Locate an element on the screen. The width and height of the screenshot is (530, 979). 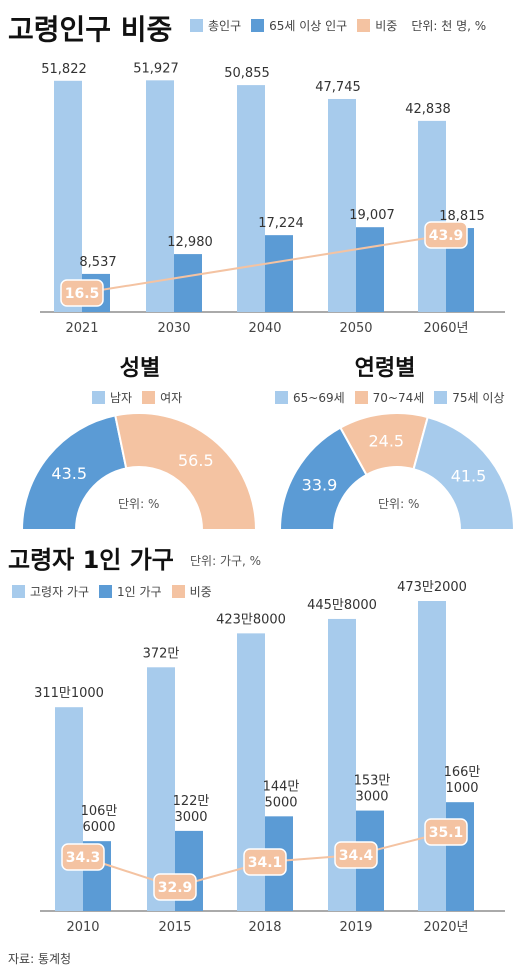
chart2-ratio-4-label: 35.1 is located at coordinates (446, 833).